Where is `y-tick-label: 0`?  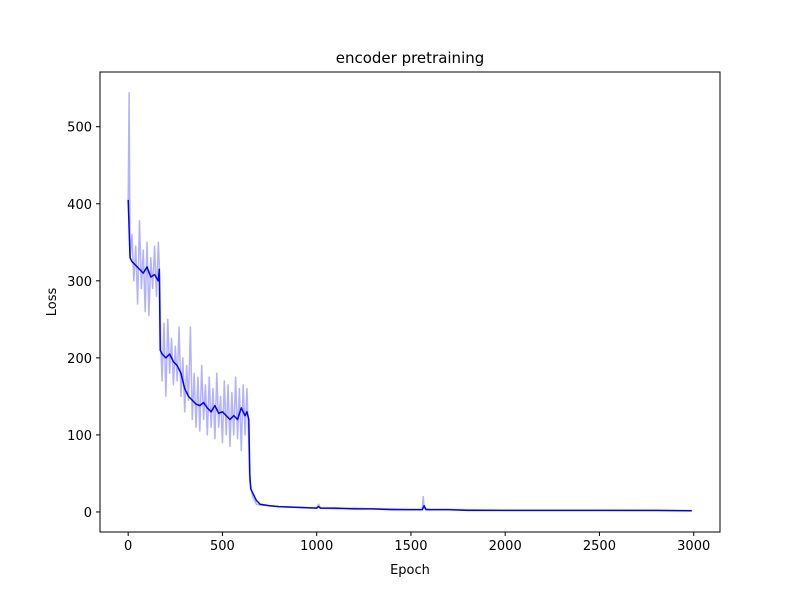 y-tick-label: 0 is located at coordinates (88, 513).